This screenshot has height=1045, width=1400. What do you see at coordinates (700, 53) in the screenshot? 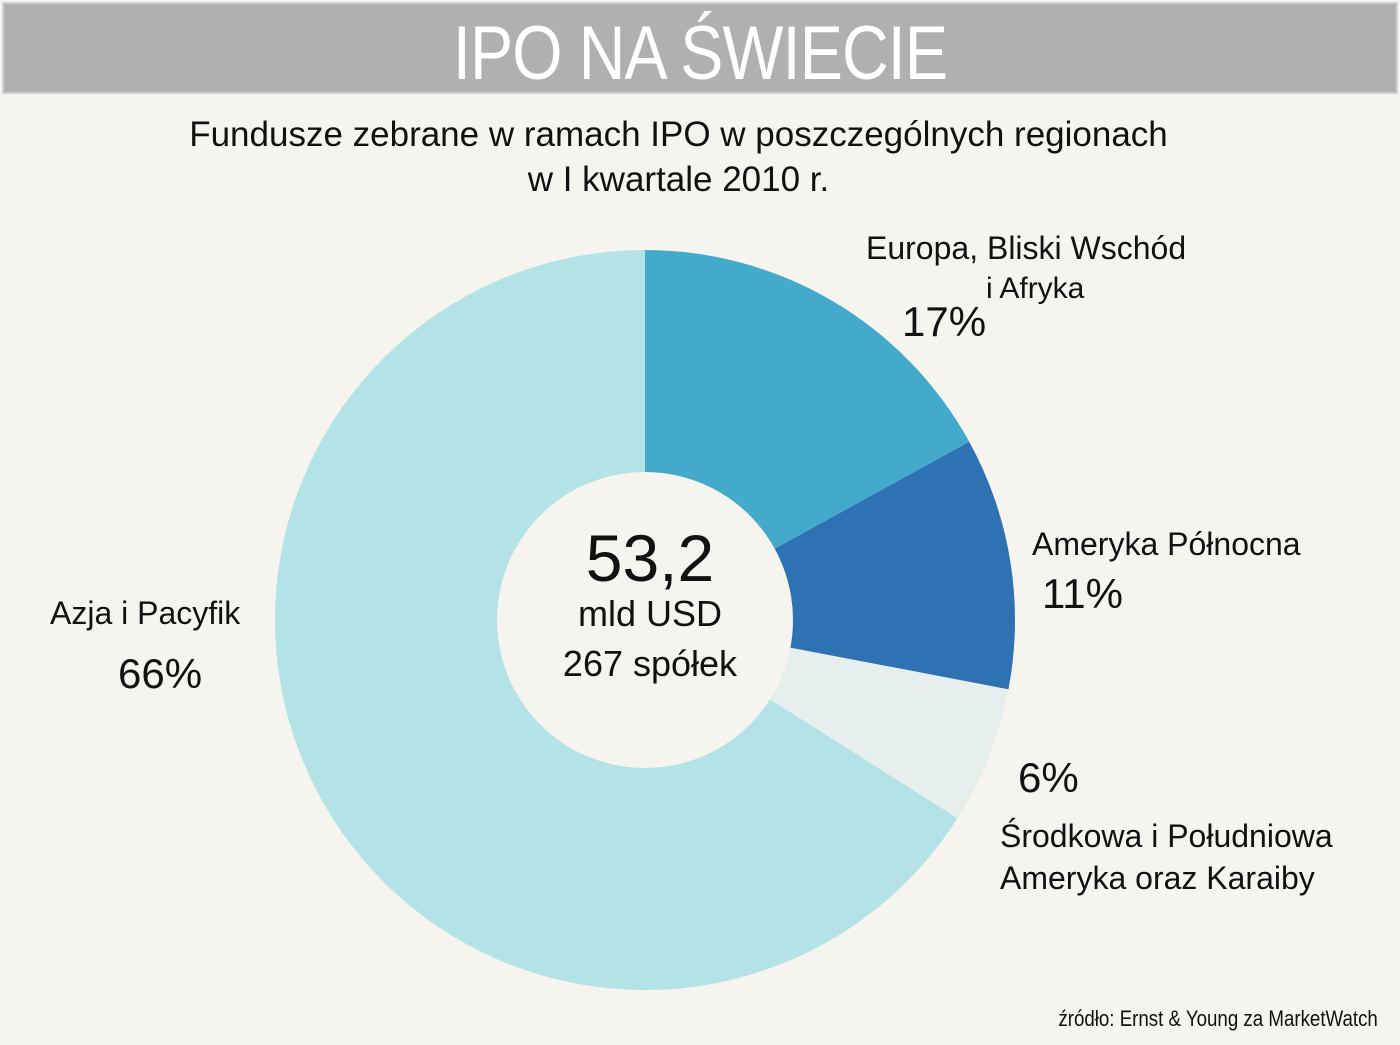
I see `header-title: IPO NA ŚWIECIE` at bounding box center [700, 53].